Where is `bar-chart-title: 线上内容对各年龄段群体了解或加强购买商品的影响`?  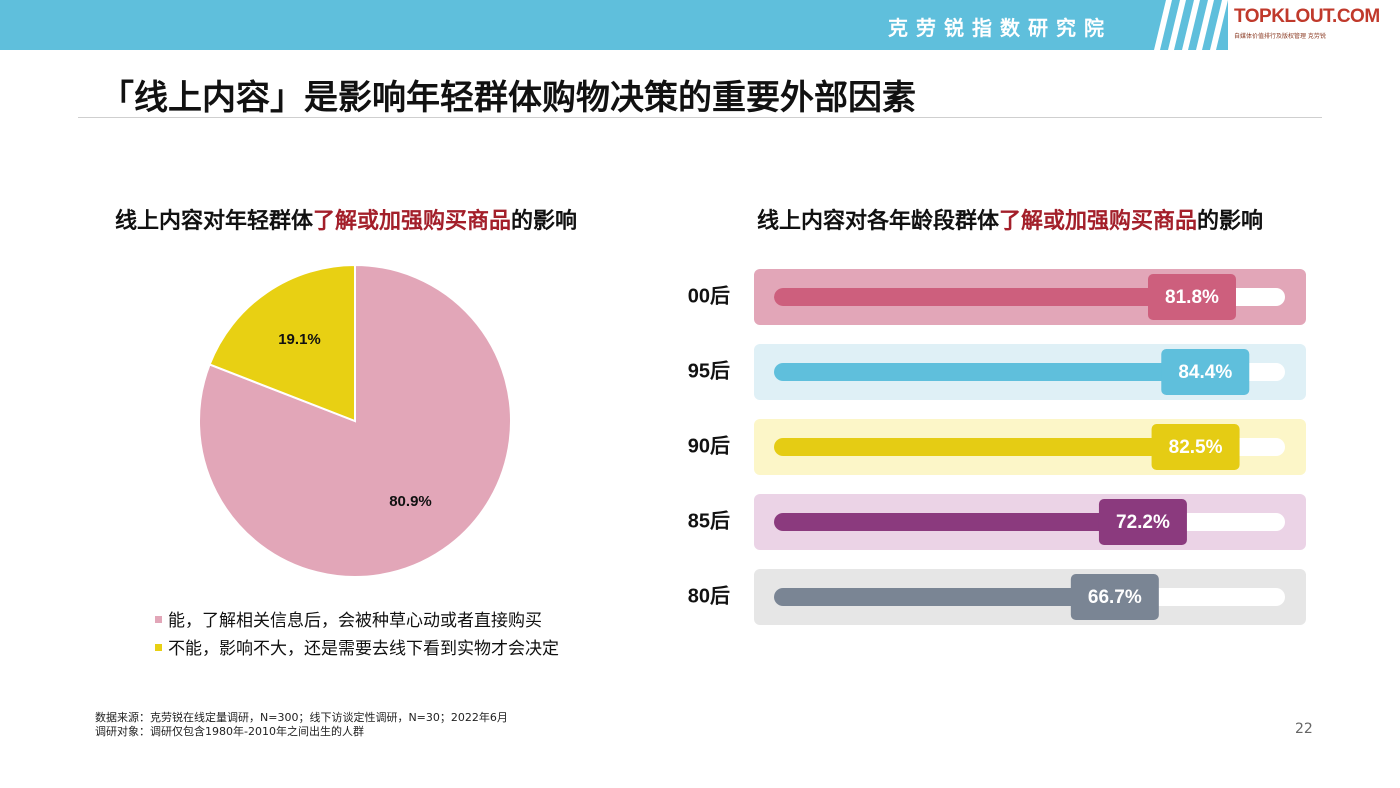
bar-chart-title: 线上内容对各年龄段群体了解或加强购买商品的影响 is located at coordinates (1010, 219).